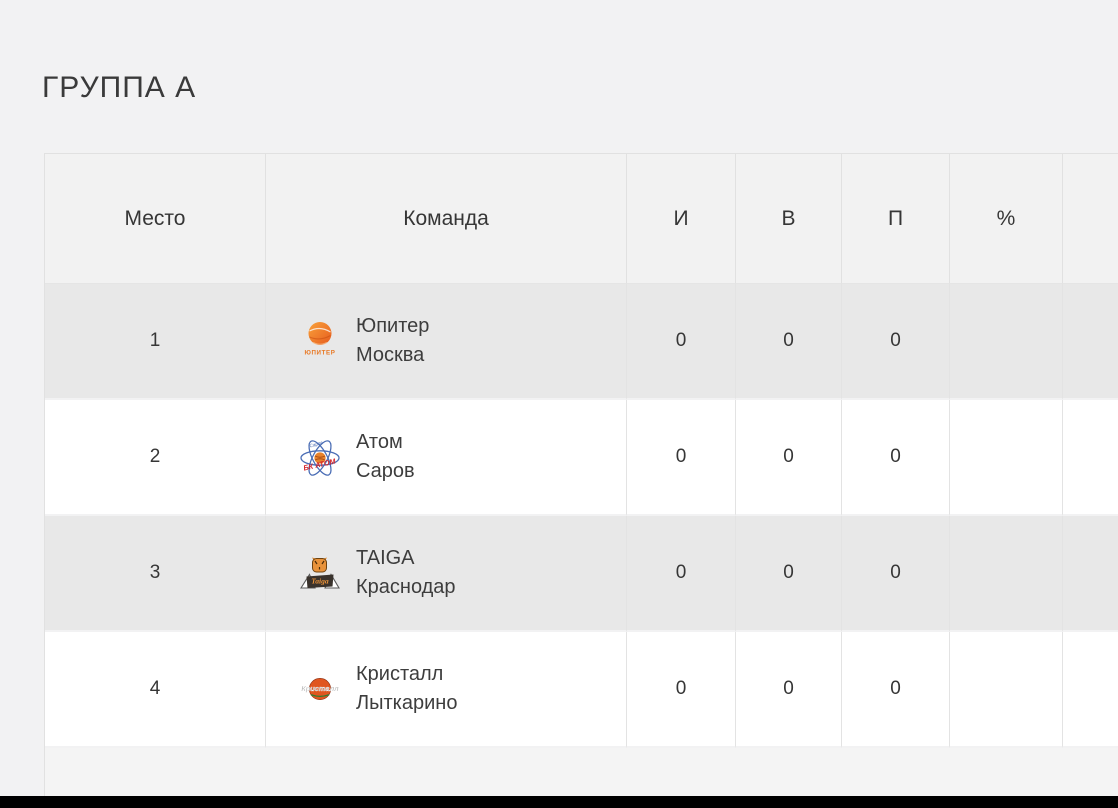 The height and width of the screenshot is (808, 1118). Describe the element at coordinates (119, 87) in the screenshot. I see `group-title: ГРУППА А` at that location.